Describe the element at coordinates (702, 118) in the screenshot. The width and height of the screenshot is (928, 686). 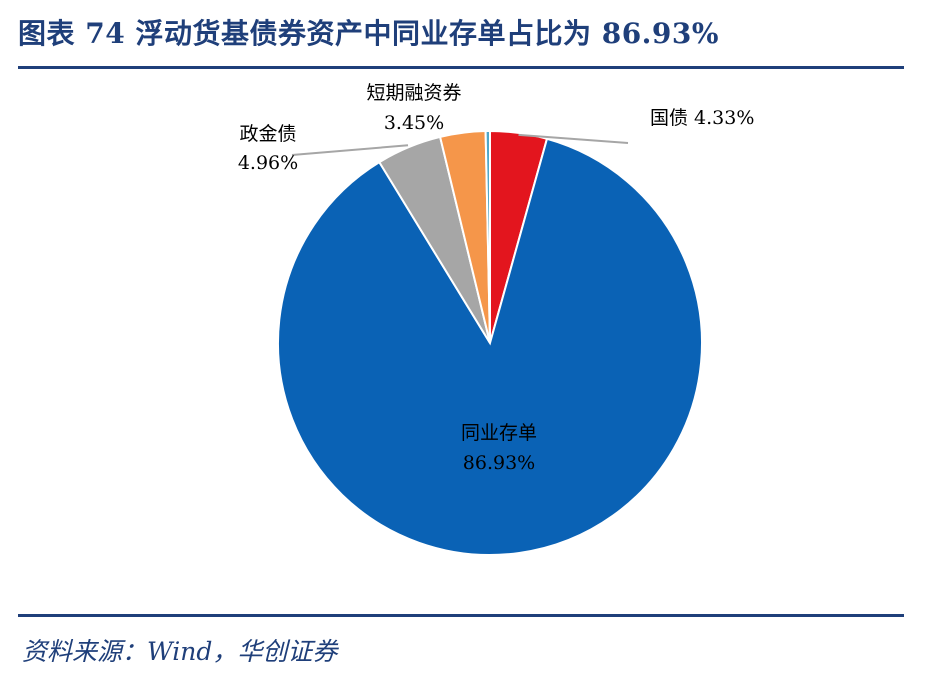
I see `slice-label-treasury: 国债 4.33%` at that location.